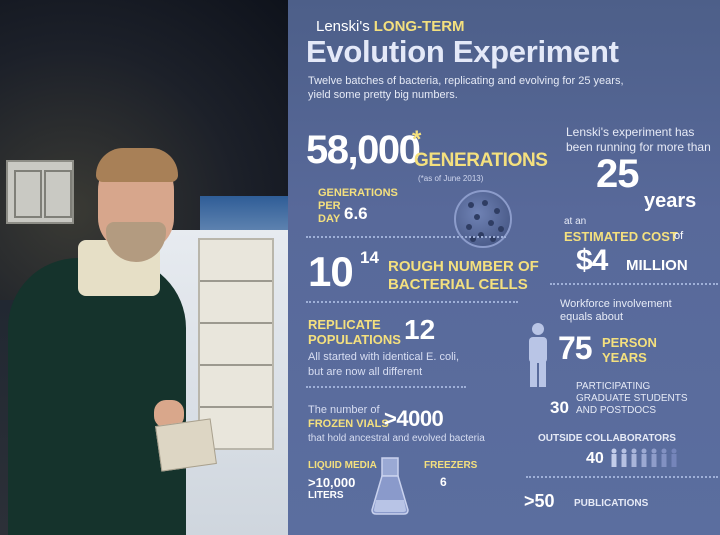 This screenshot has width=720, height=535. What do you see at coordinates (420, 329) in the screenshot?
I see `replicates-value: 12` at bounding box center [420, 329].